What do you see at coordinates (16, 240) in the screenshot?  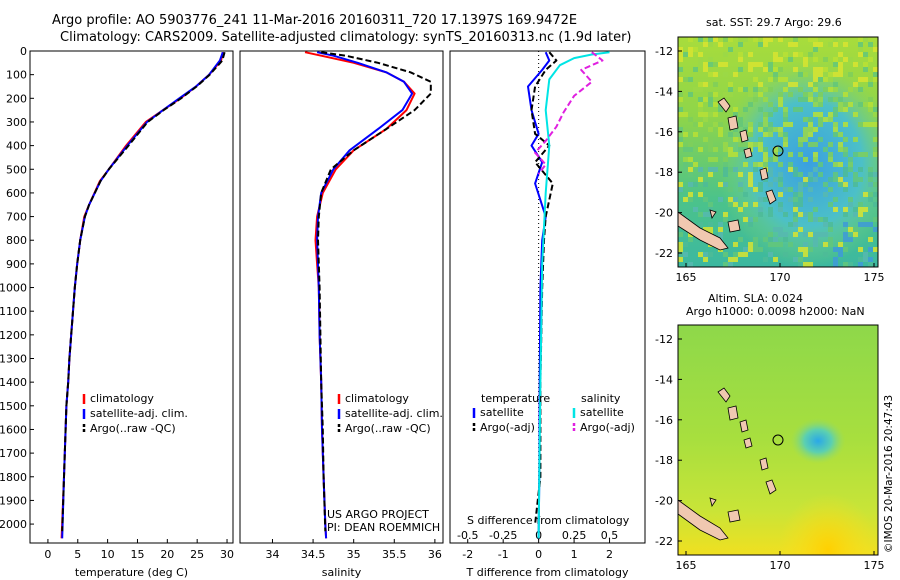 I see `depth-tick-label: 800` at bounding box center [16, 240].